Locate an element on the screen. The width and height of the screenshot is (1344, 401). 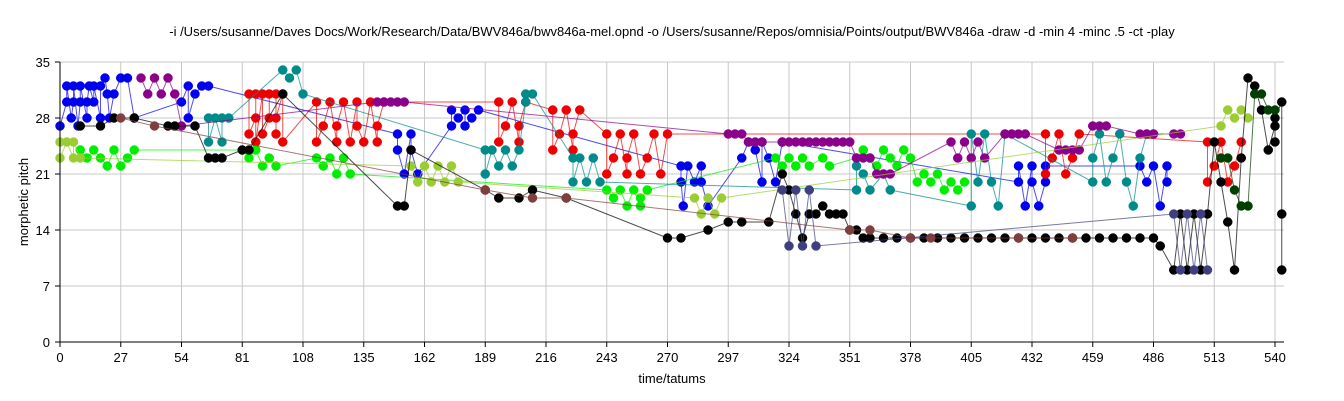
x-tick-label: 162 is located at coordinates (425, 357).